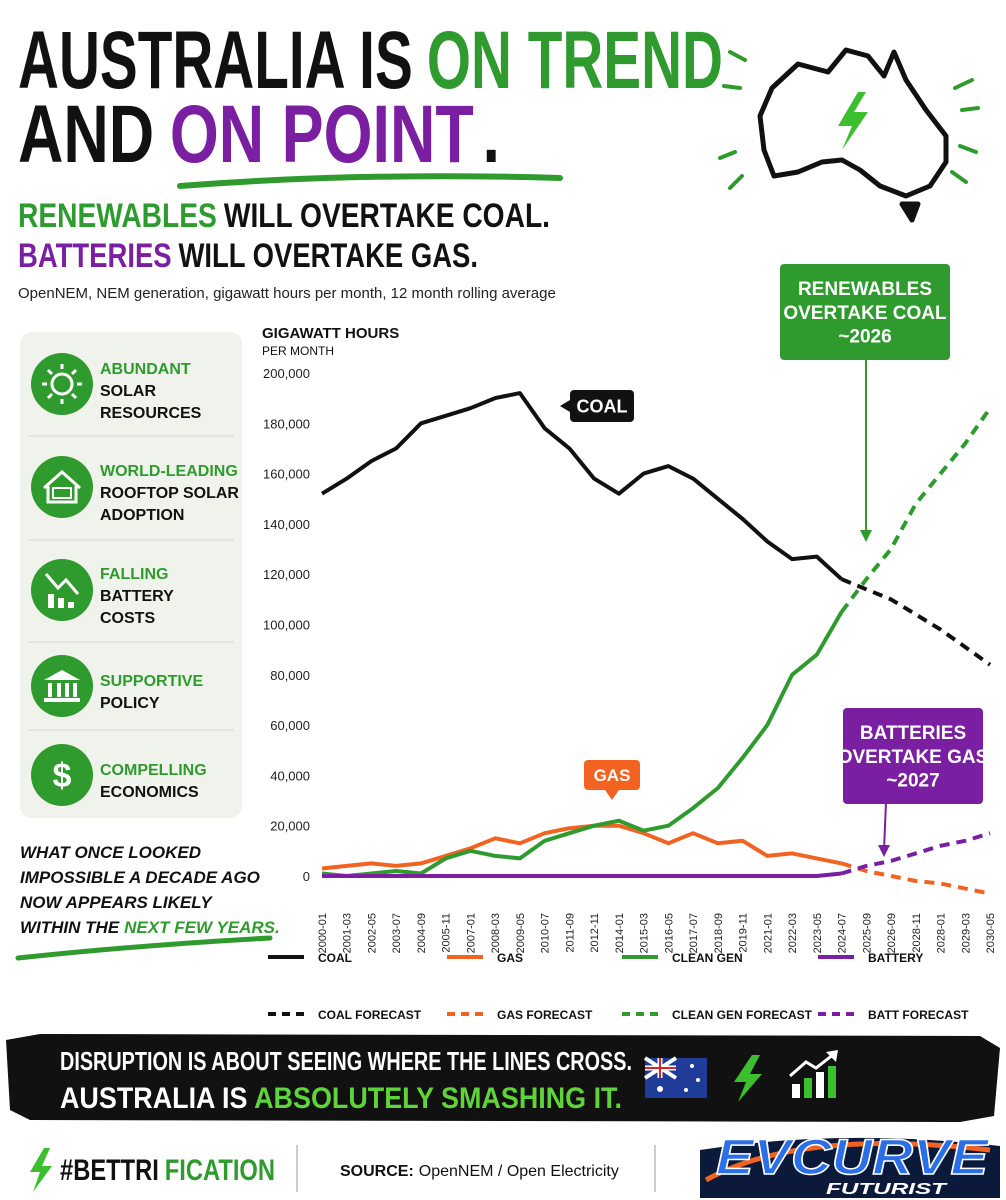 The height and width of the screenshot is (1200, 1006). Describe the element at coordinates (669, 933) in the screenshot. I see `x-tick-label: 2016-05` at that location.